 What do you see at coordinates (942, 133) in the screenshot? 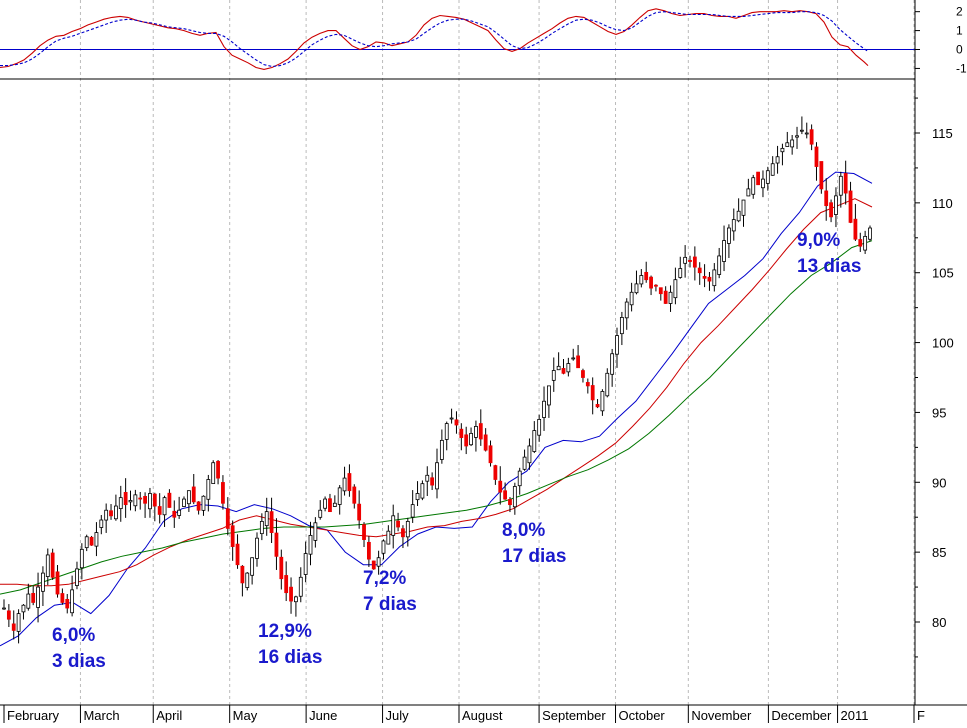
I see `price-y-label-7: 115` at bounding box center [942, 133].